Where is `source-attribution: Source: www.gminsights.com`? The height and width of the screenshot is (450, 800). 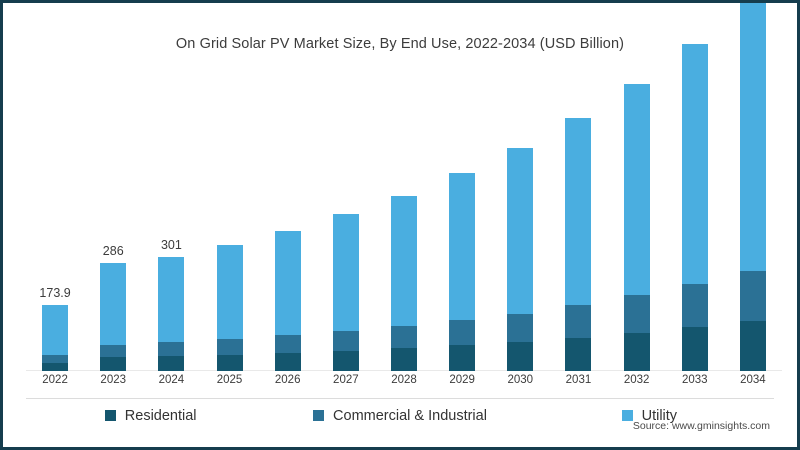 source-attribution: Source: www.gminsights.com is located at coordinates (701, 426).